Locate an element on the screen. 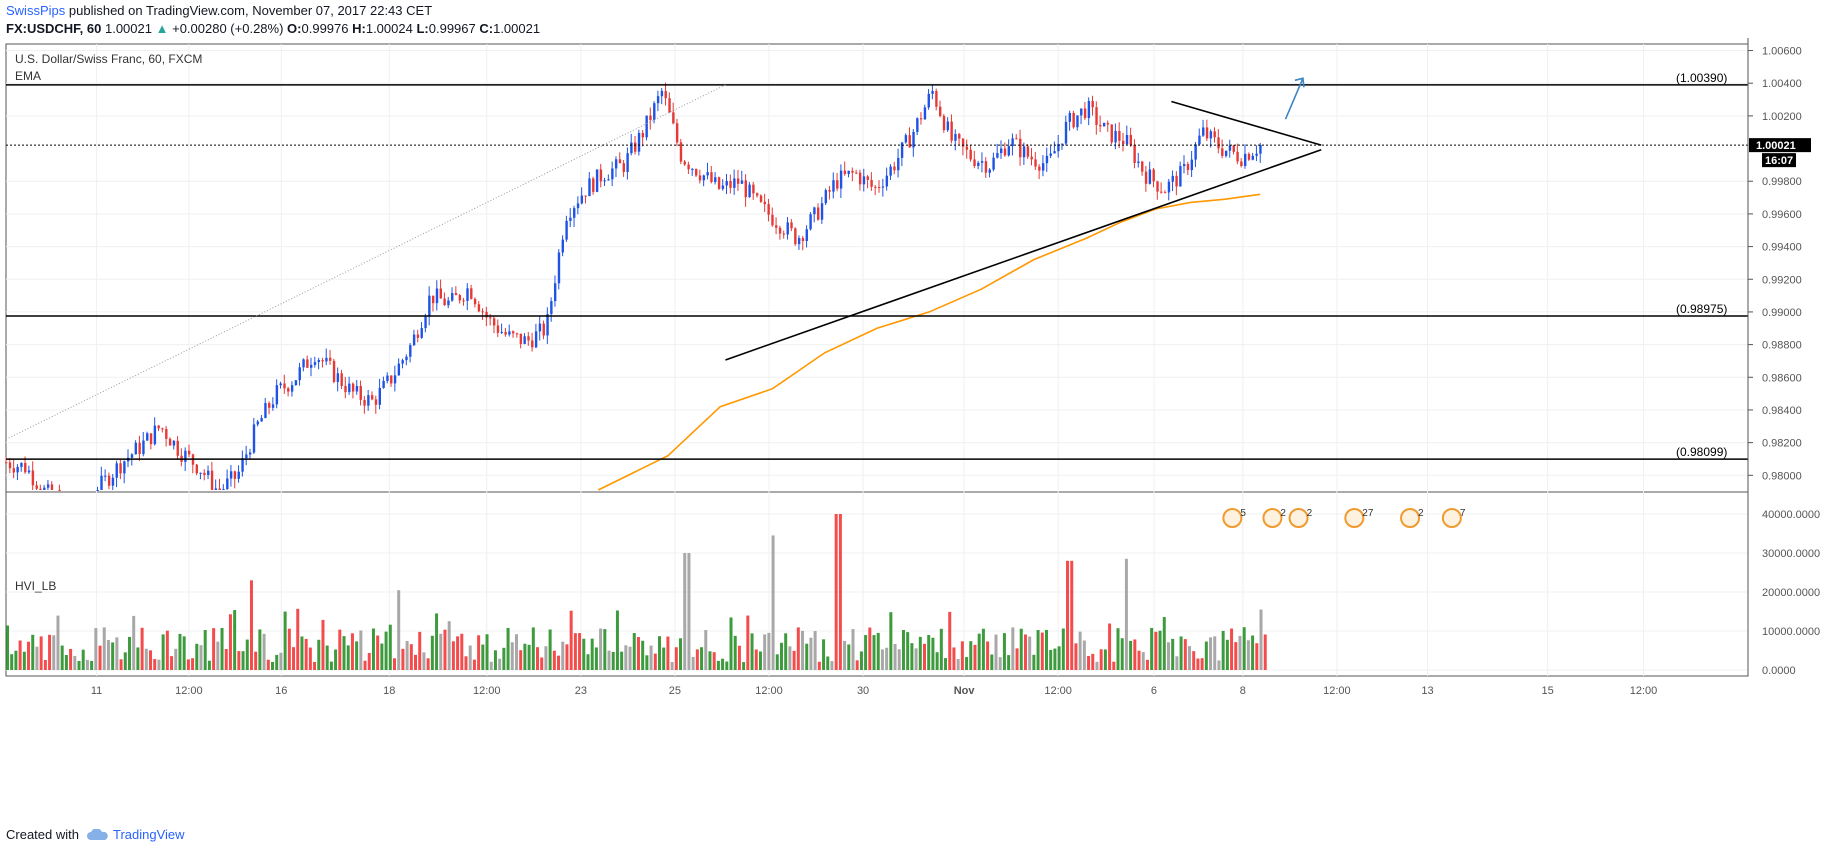 Image resolution: width=1823 pixels, height=853 pixels. event-flag-icon is located at coordinates (1451, 518).